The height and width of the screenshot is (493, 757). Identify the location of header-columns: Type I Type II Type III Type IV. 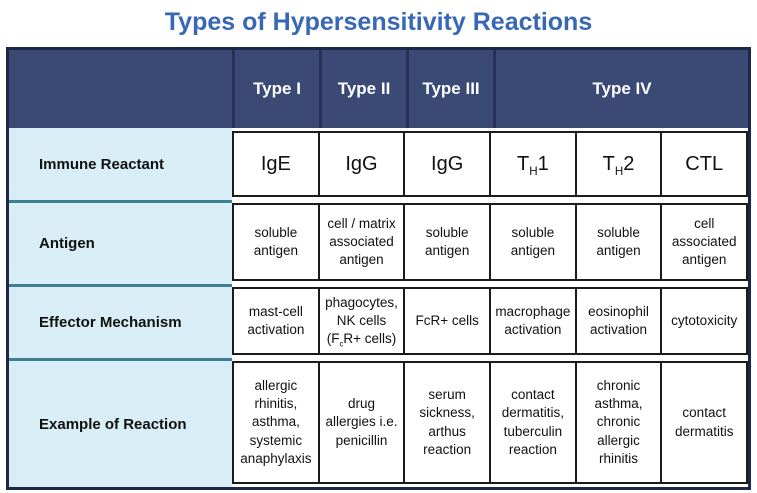
(490, 89).